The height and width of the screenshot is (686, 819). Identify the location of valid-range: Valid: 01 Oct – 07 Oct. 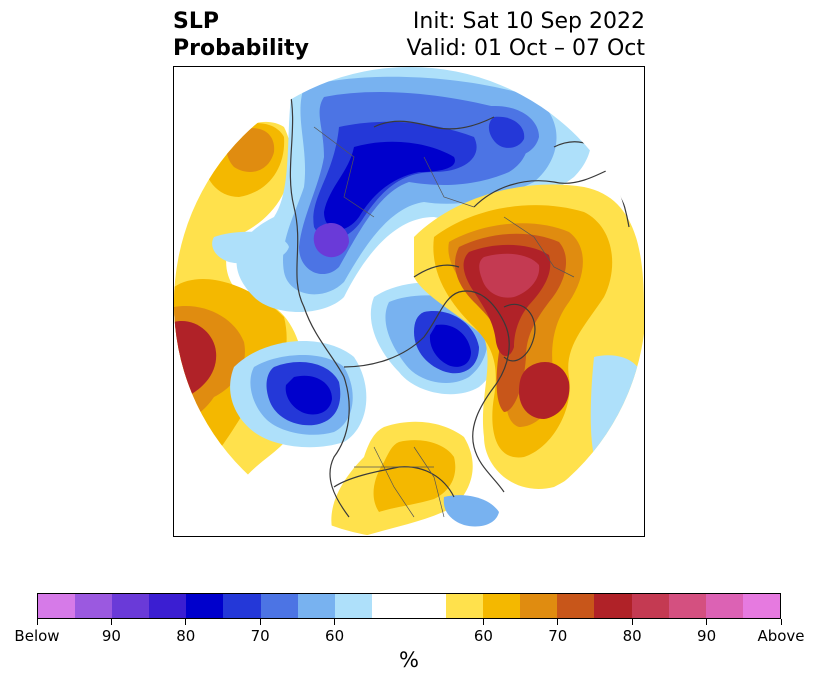
(525, 48).